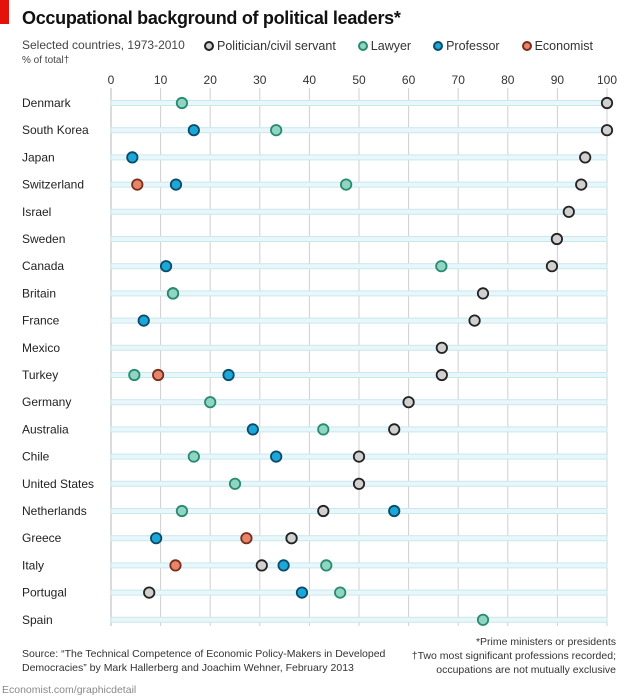 The height and width of the screenshot is (699, 640). Describe the element at coordinates (526, 670) in the screenshot. I see `footnote: occupations are not mutually exclusive` at that location.